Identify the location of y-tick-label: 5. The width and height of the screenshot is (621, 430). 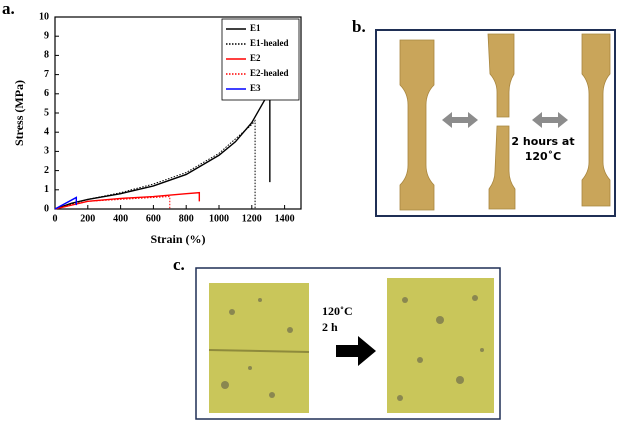
(46, 112).